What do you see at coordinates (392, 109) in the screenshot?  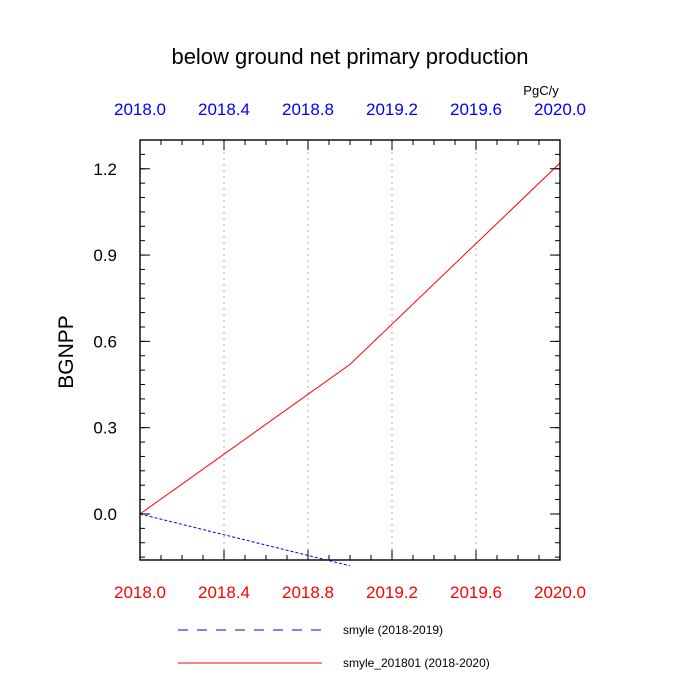 I see `x-tick-label-top: 2019.2` at bounding box center [392, 109].